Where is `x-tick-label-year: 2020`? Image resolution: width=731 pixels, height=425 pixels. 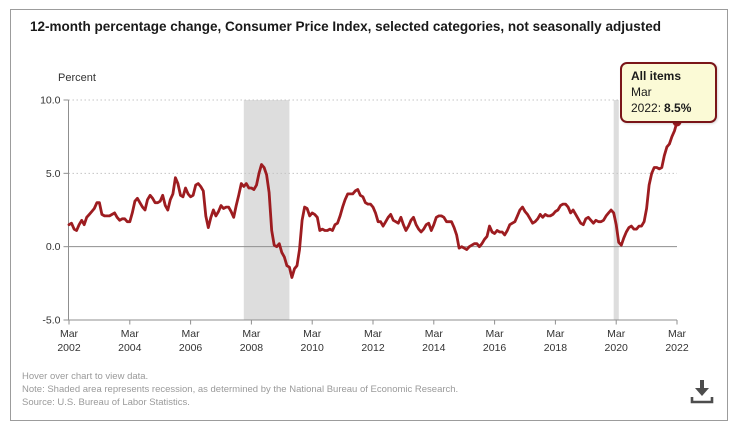
x-tick-label-year: 2020 is located at coordinates (617, 348).